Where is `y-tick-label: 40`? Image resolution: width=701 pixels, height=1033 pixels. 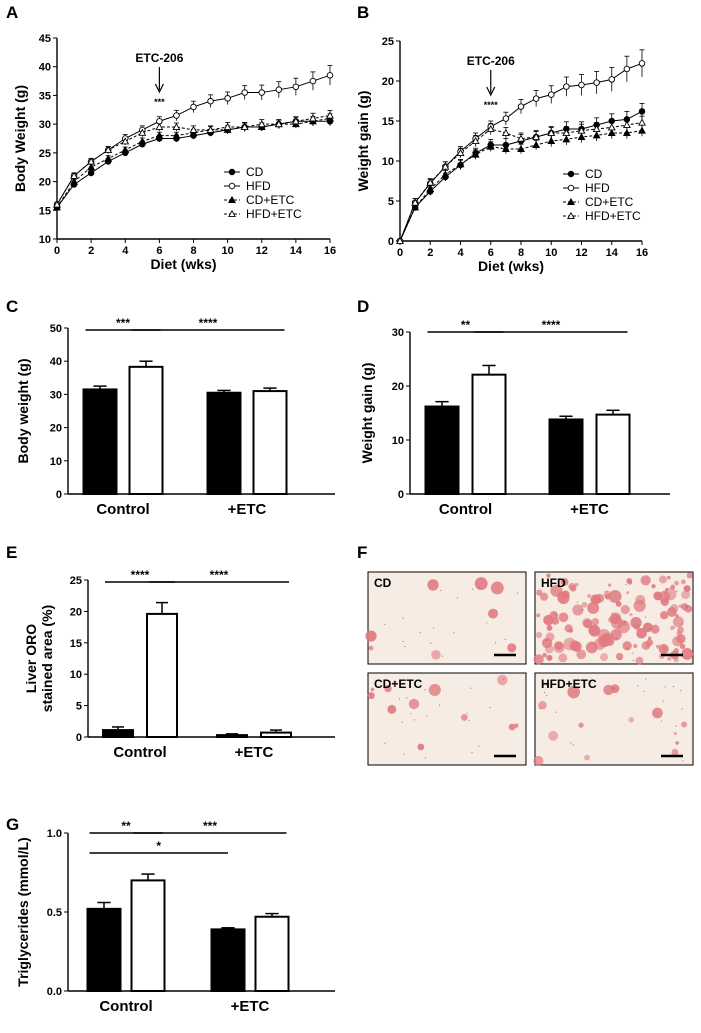 y-tick-label: 40 is located at coordinates (56, 362).